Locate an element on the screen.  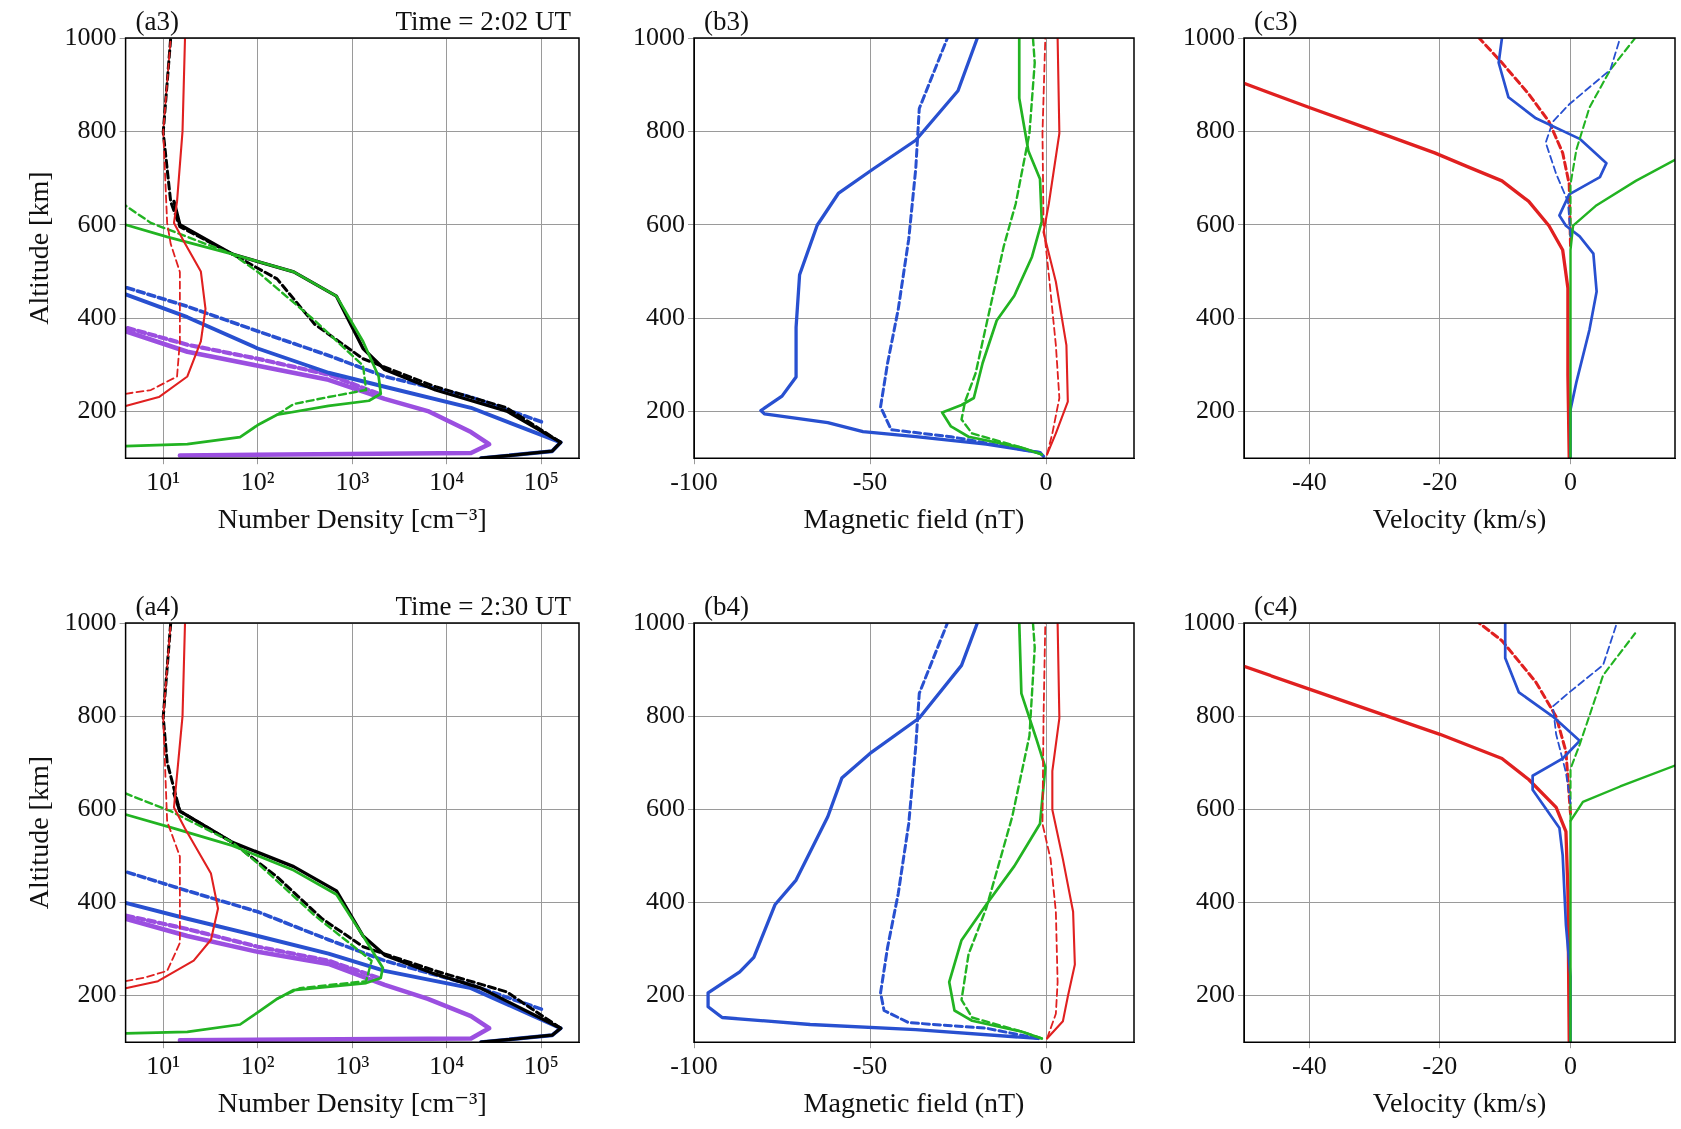
chart-subtitle: Time = 2:30 UT is located at coordinates (483, 605).